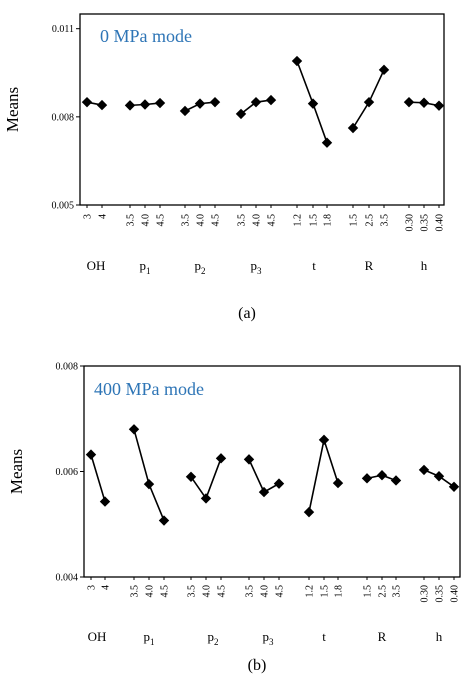 The height and width of the screenshot is (684, 466). I want to click on factor-subscript: 2, so click(216, 642).